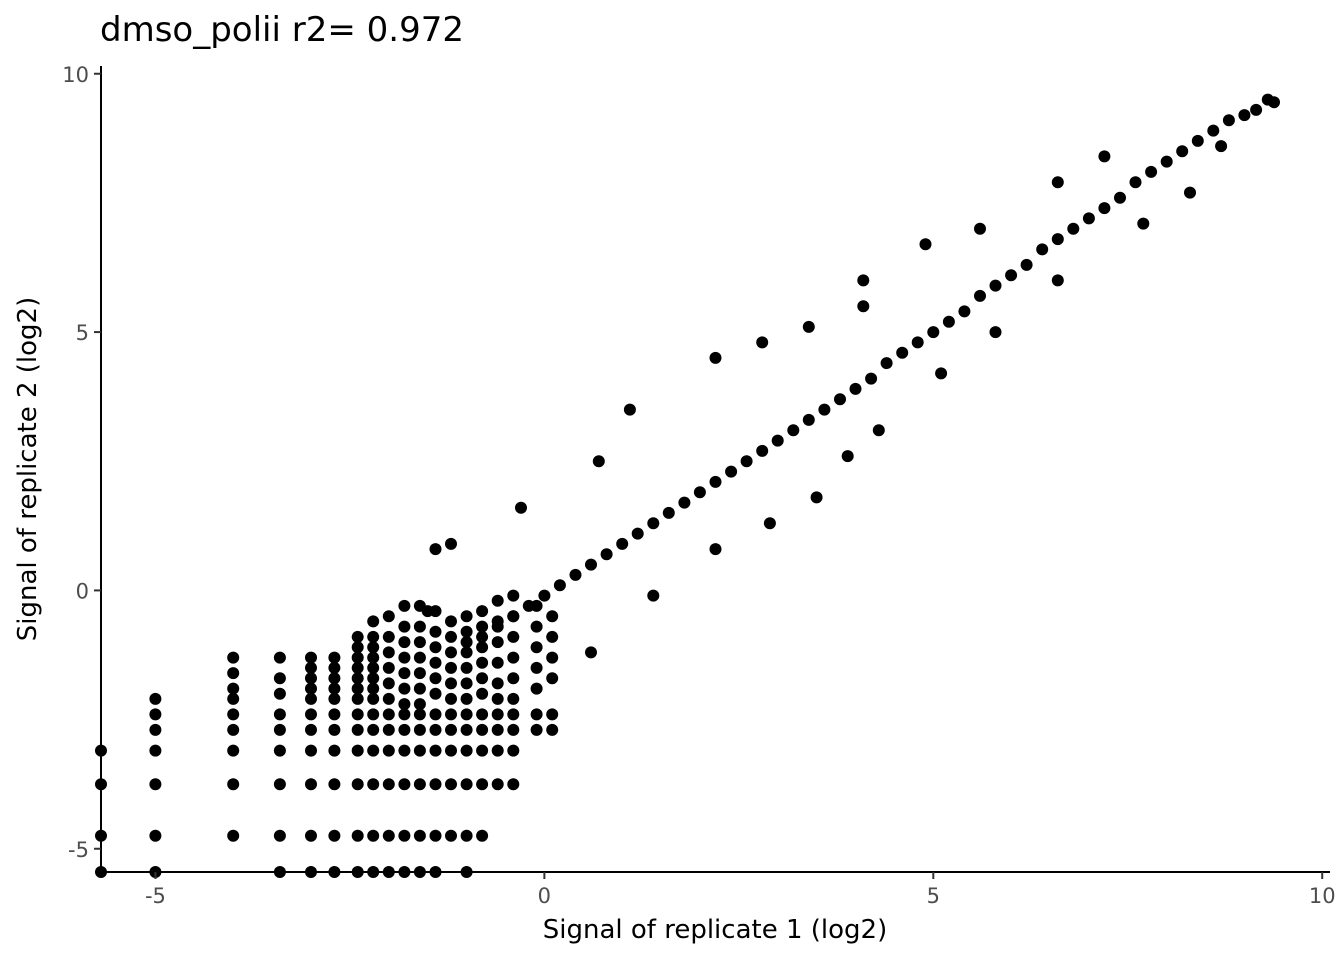 Image resolution: width=1344 pixels, height=960 pixels. I want to click on y-tick-label: 10, so click(75, 75).